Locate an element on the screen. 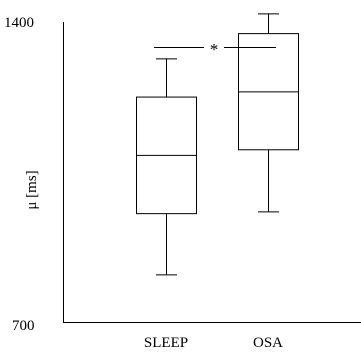 This screenshot has width=361, height=354. y-tick-label-bottom: 700 is located at coordinates (23, 326).